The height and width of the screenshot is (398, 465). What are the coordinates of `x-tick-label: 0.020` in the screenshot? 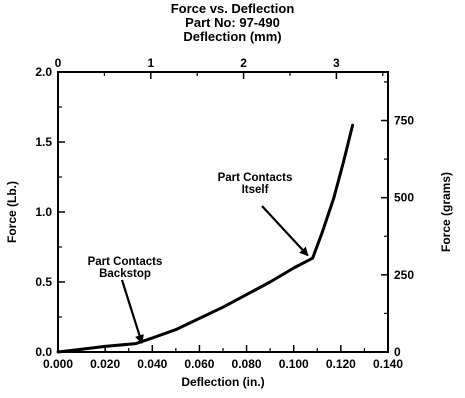 It's located at (105, 364).